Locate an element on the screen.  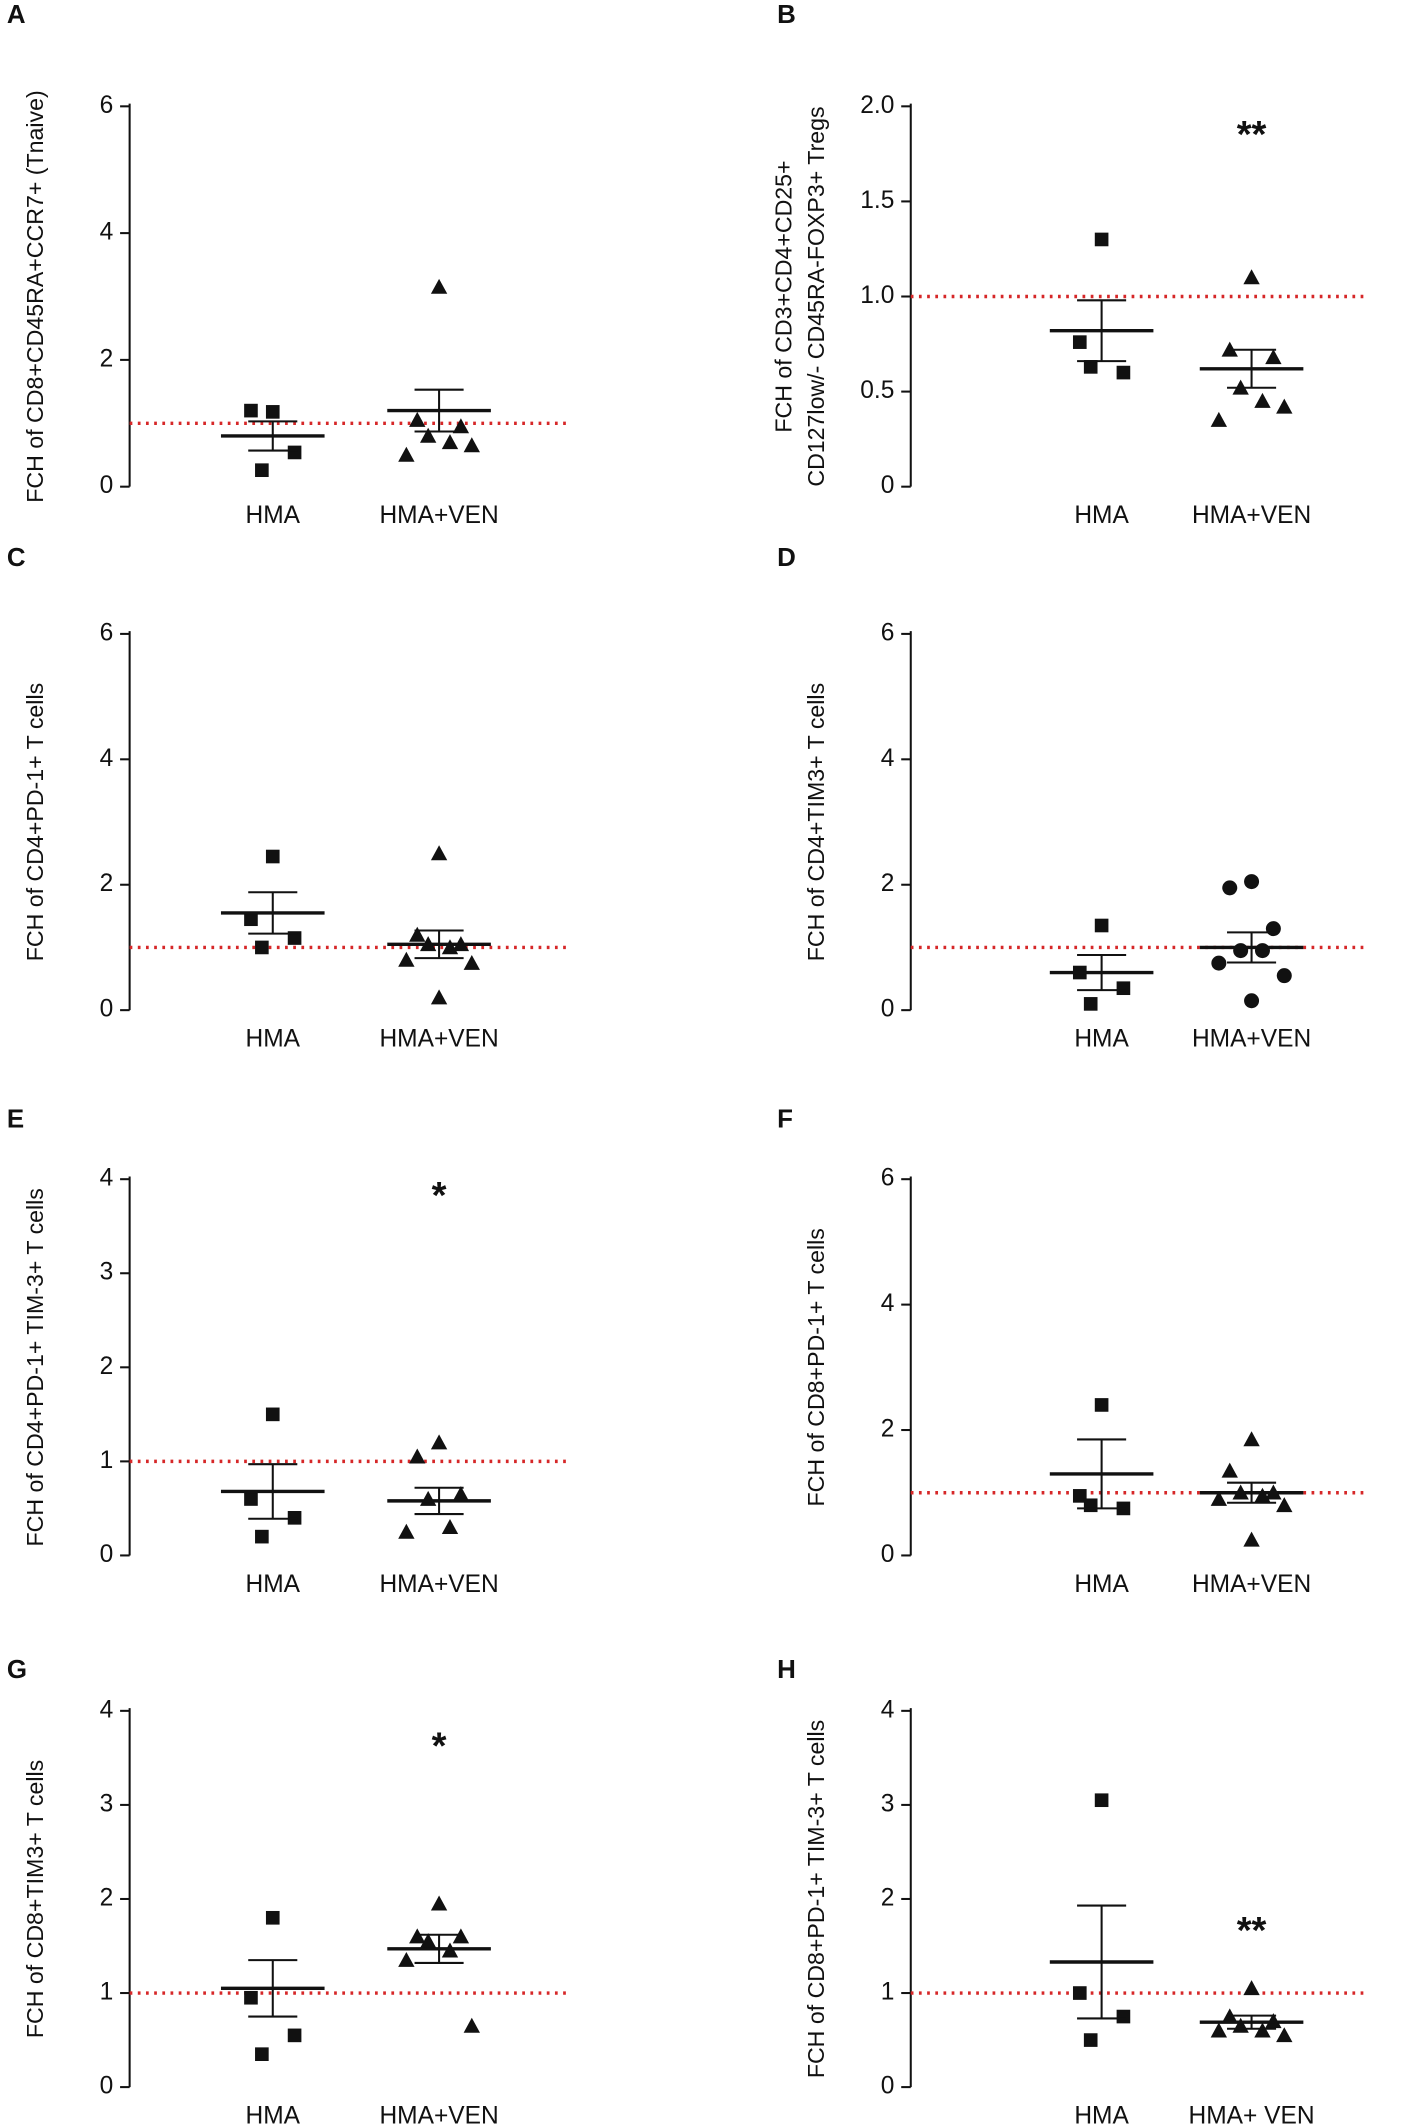
y-axis-label: FCH of CD8+PD-1+ T cells is located at coordinates (816, 1367).